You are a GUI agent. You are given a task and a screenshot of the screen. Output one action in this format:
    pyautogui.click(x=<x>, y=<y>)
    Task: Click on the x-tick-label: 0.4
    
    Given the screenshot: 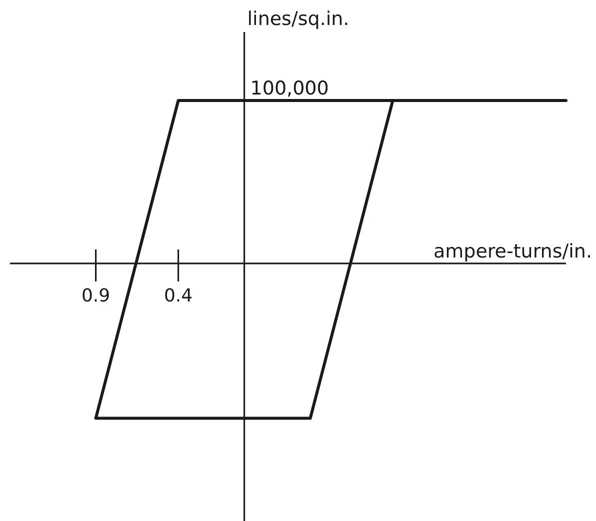 What is the action you would take?
    pyautogui.click(x=178, y=295)
    